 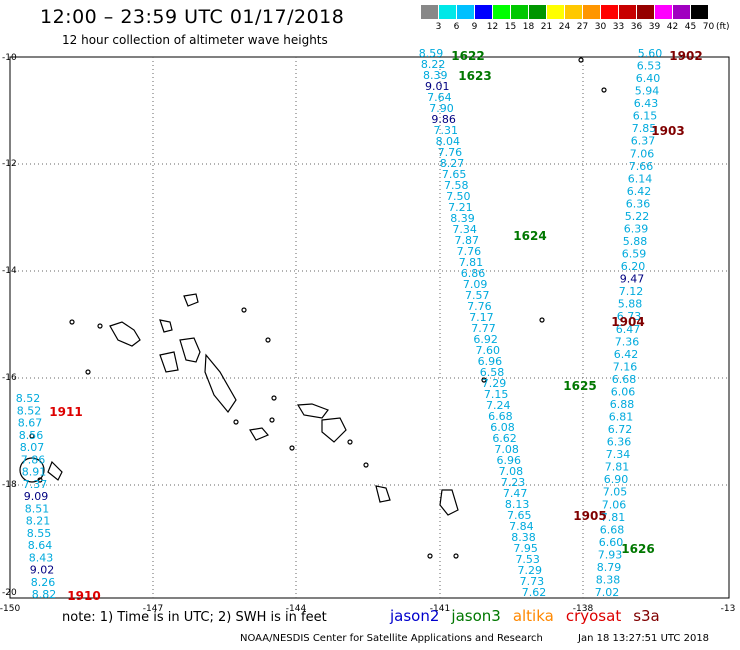 I want to click on wave-height-value: 6.42, so click(x=639, y=191).